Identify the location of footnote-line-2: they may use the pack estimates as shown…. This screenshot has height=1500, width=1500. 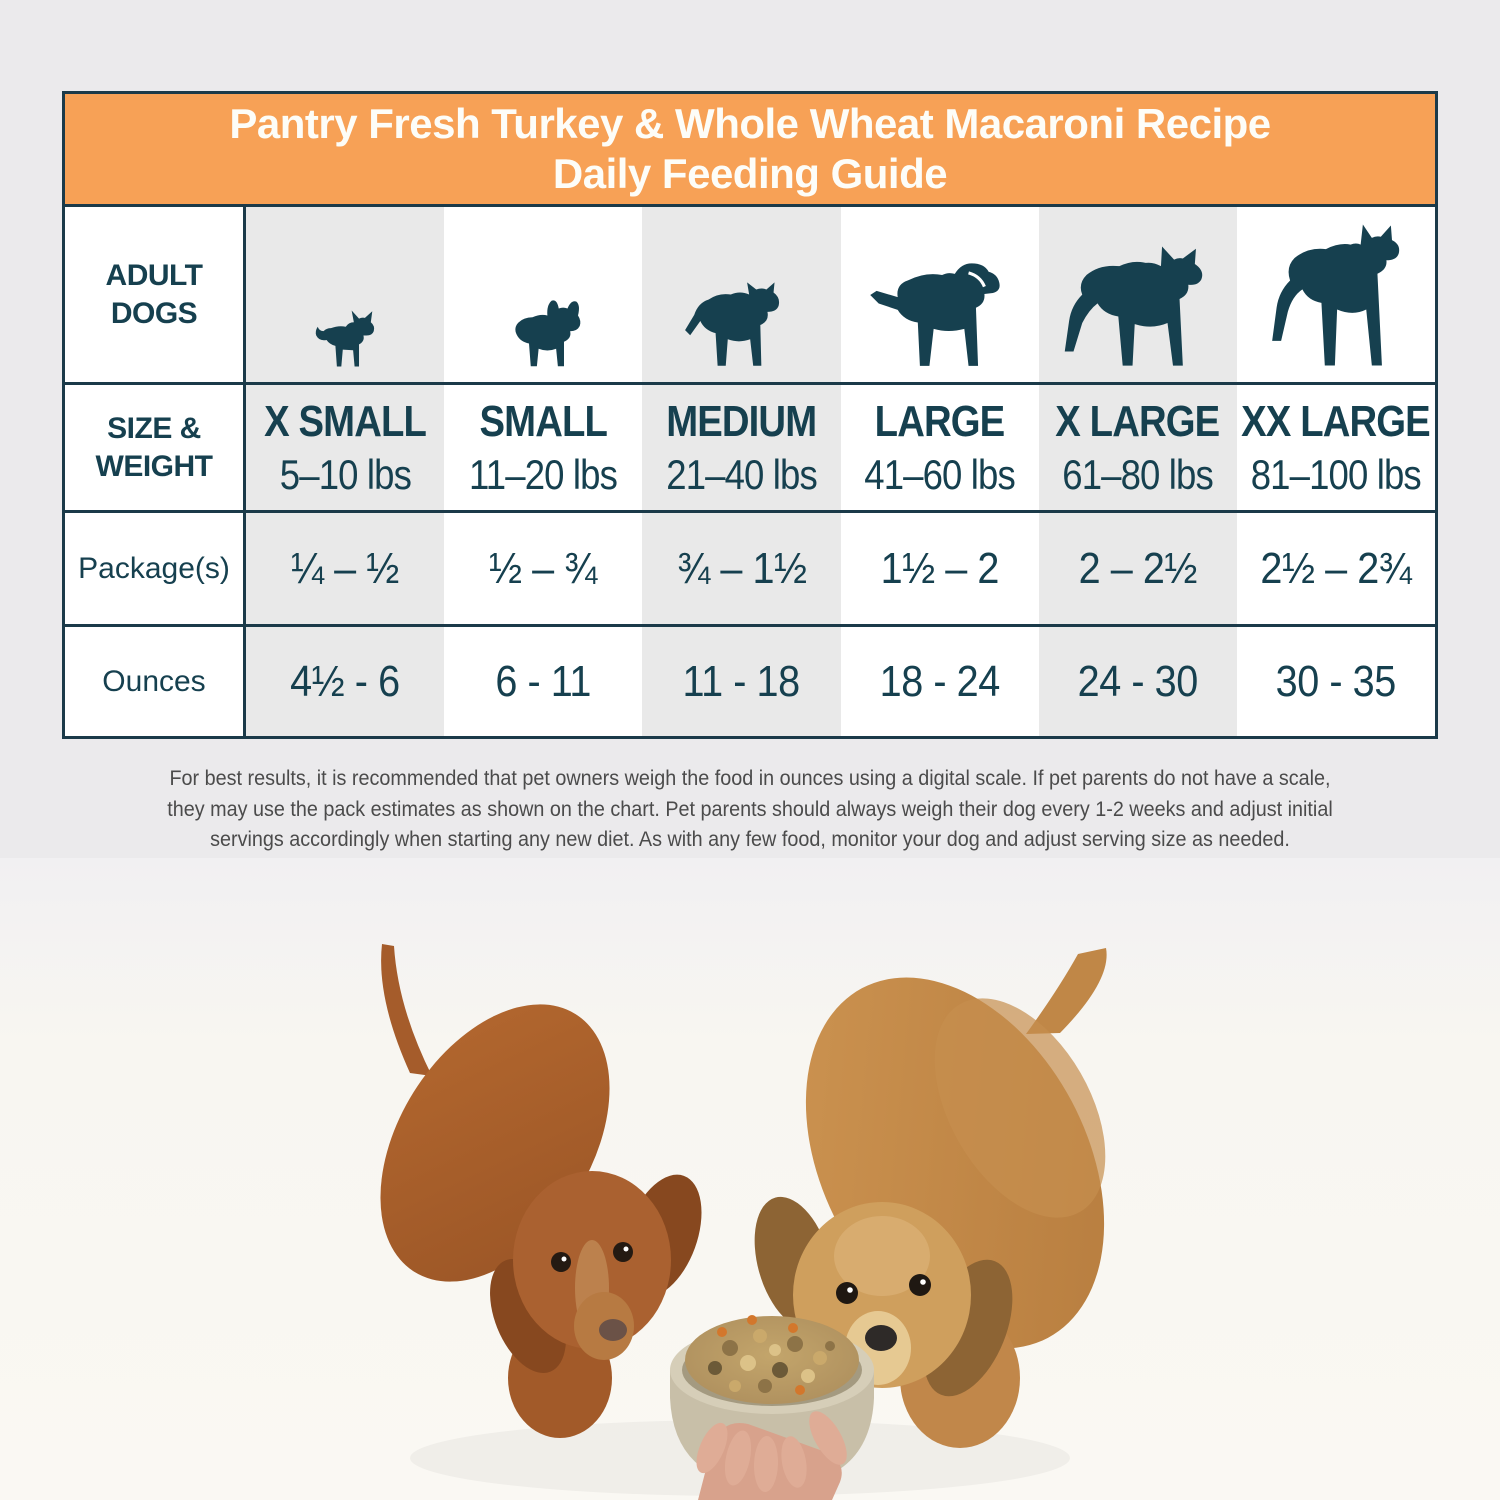
(750, 808).